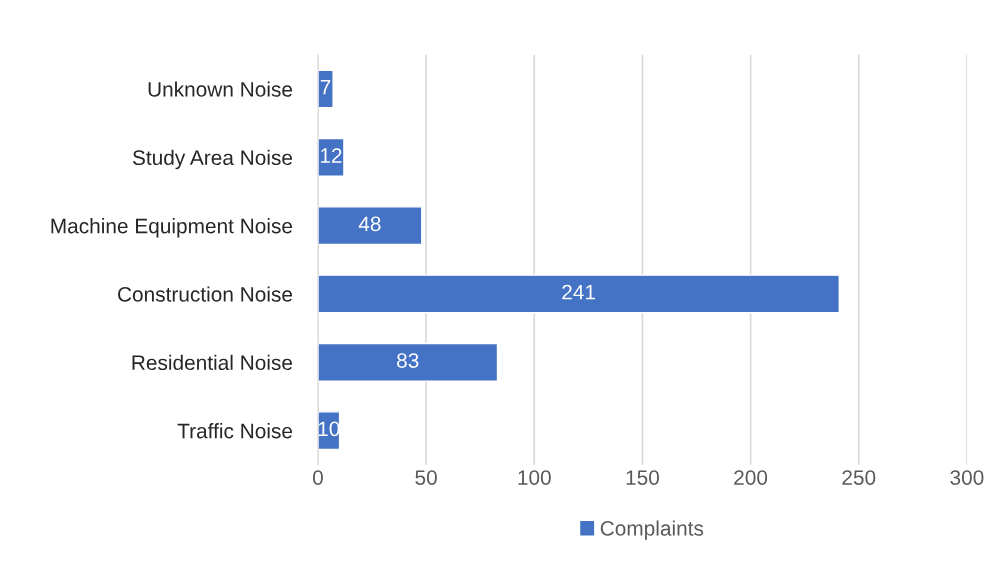  I want to click on y-tick-label: Study Area Noise, so click(212, 159).